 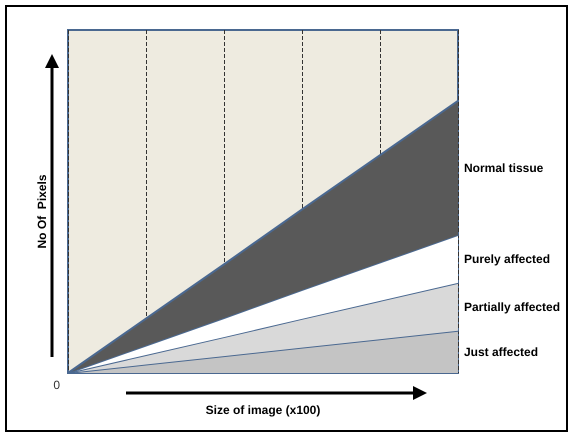 What do you see at coordinates (507, 259) in the screenshot?
I see `series-label: Purely affected` at bounding box center [507, 259].